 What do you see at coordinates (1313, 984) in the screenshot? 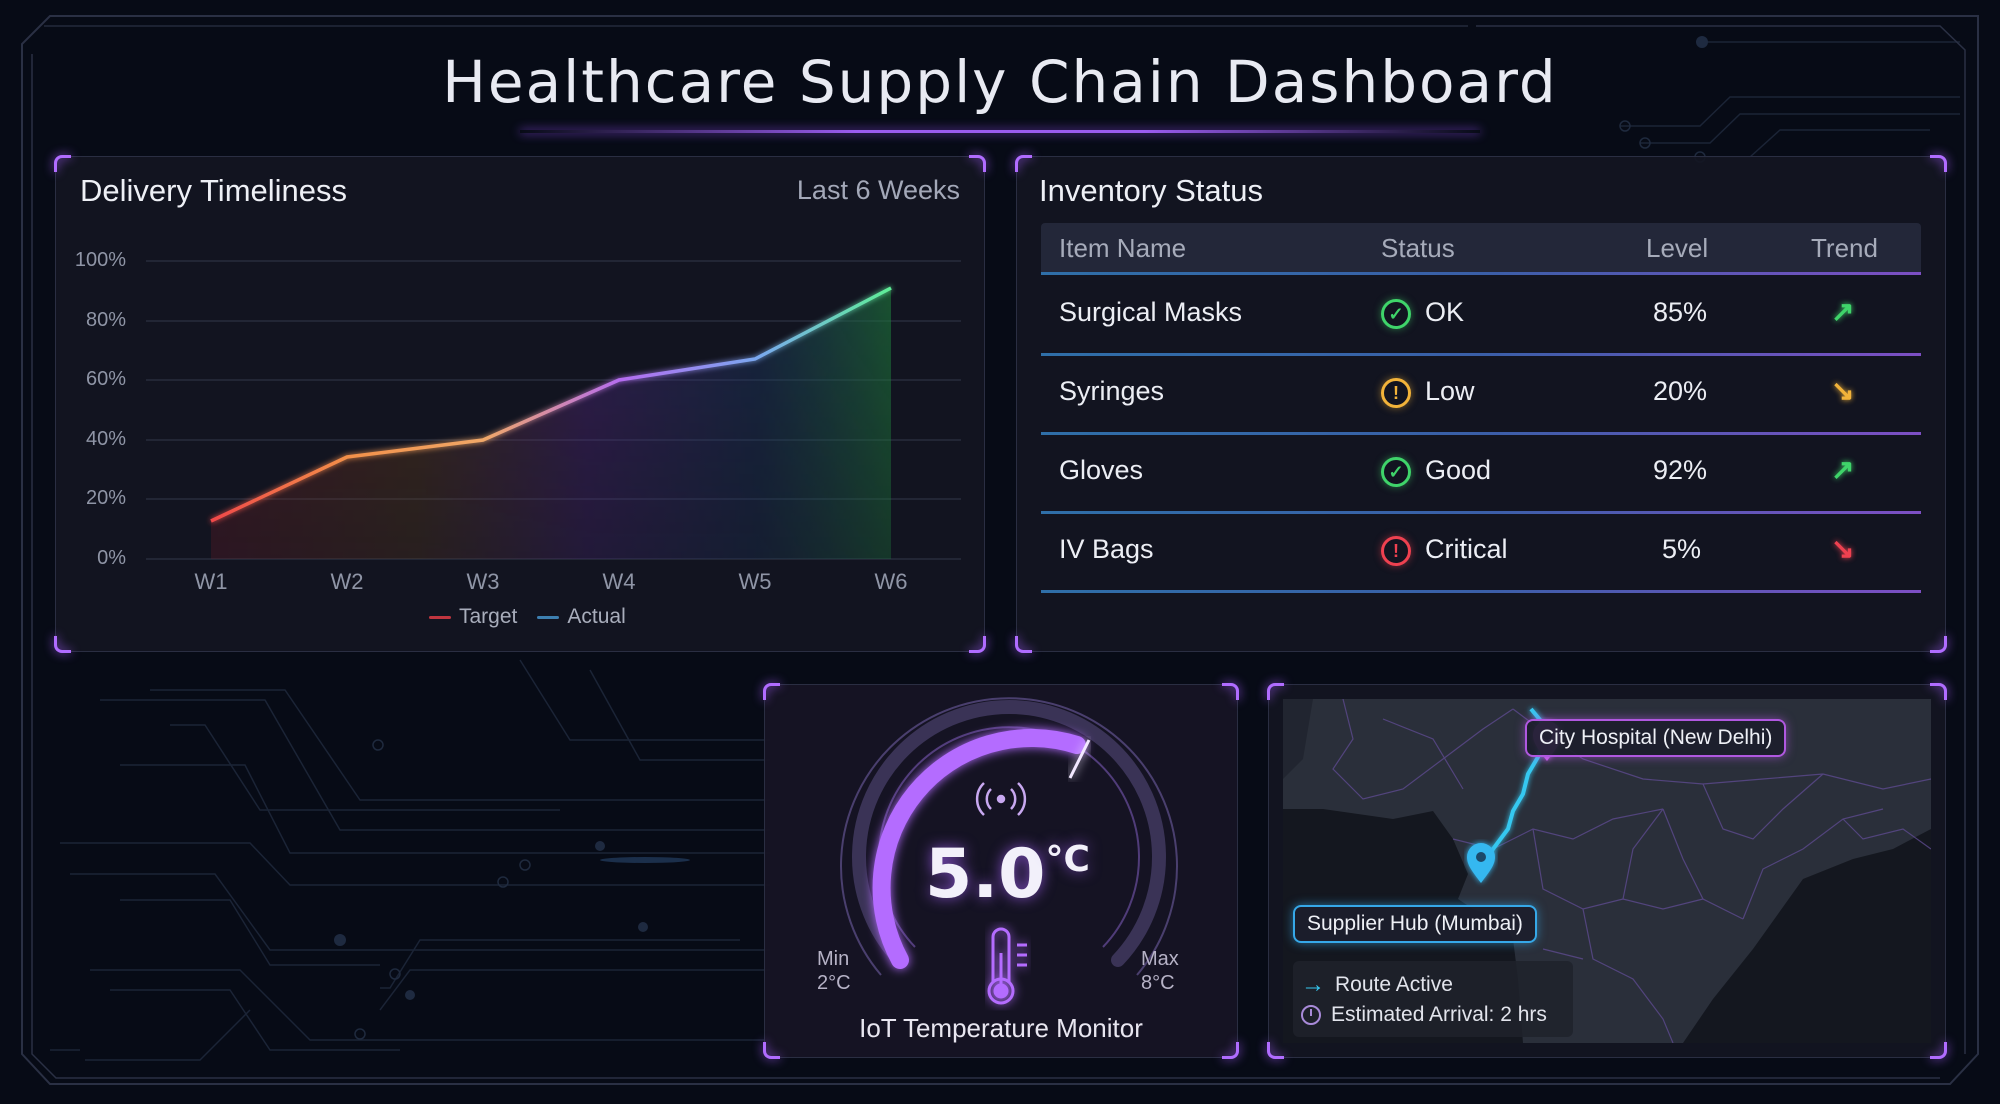
I see `arrow-right-icon: →` at bounding box center [1313, 984].